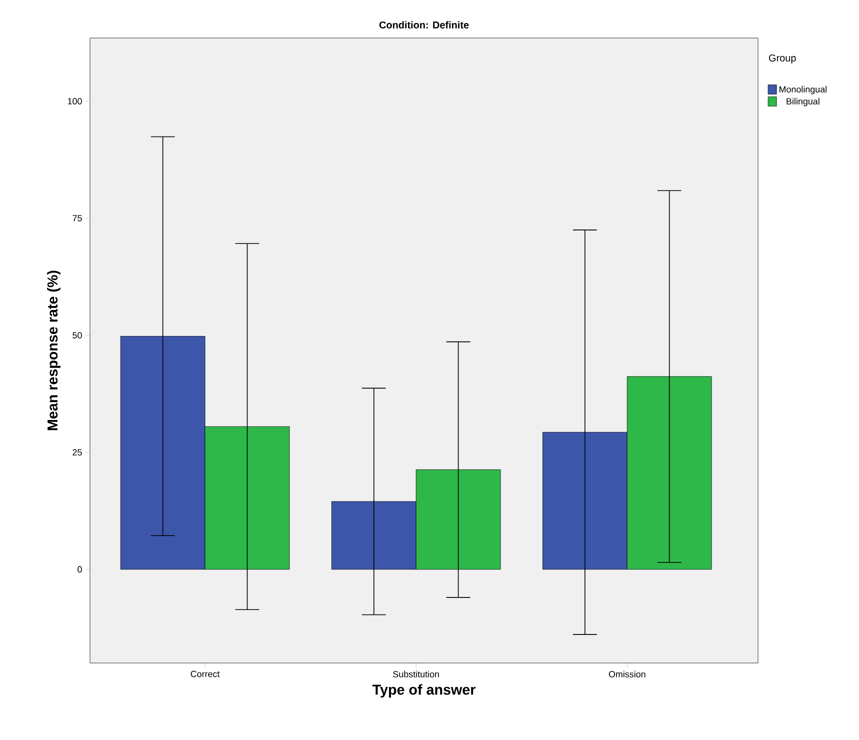 The height and width of the screenshot is (740, 859). Describe the element at coordinates (424, 691) in the screenshot. I see `x-axis-title: Type of answer` at that location.